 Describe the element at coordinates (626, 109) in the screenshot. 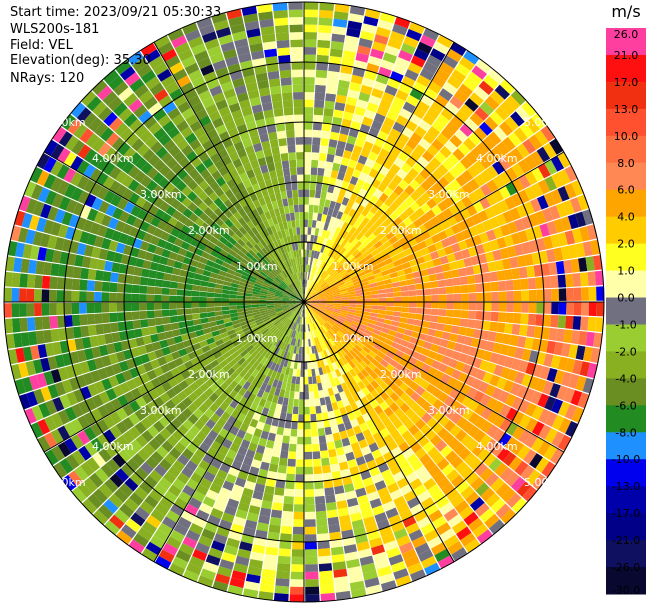

I see `colorbar-tick: 13.0` at that location.